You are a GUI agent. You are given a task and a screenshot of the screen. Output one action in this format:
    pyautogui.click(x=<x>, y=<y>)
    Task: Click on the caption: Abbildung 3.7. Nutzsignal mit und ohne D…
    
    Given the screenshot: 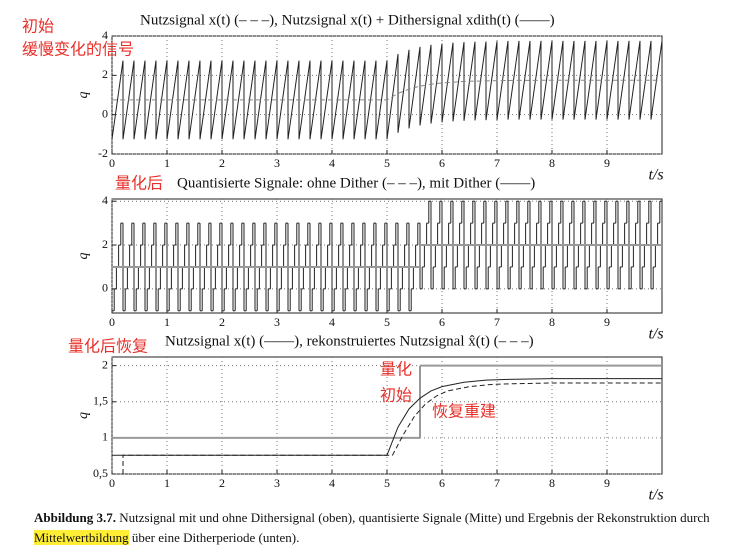 What is the action you would take?
    pyautogui.click(x=379, y=528)
    